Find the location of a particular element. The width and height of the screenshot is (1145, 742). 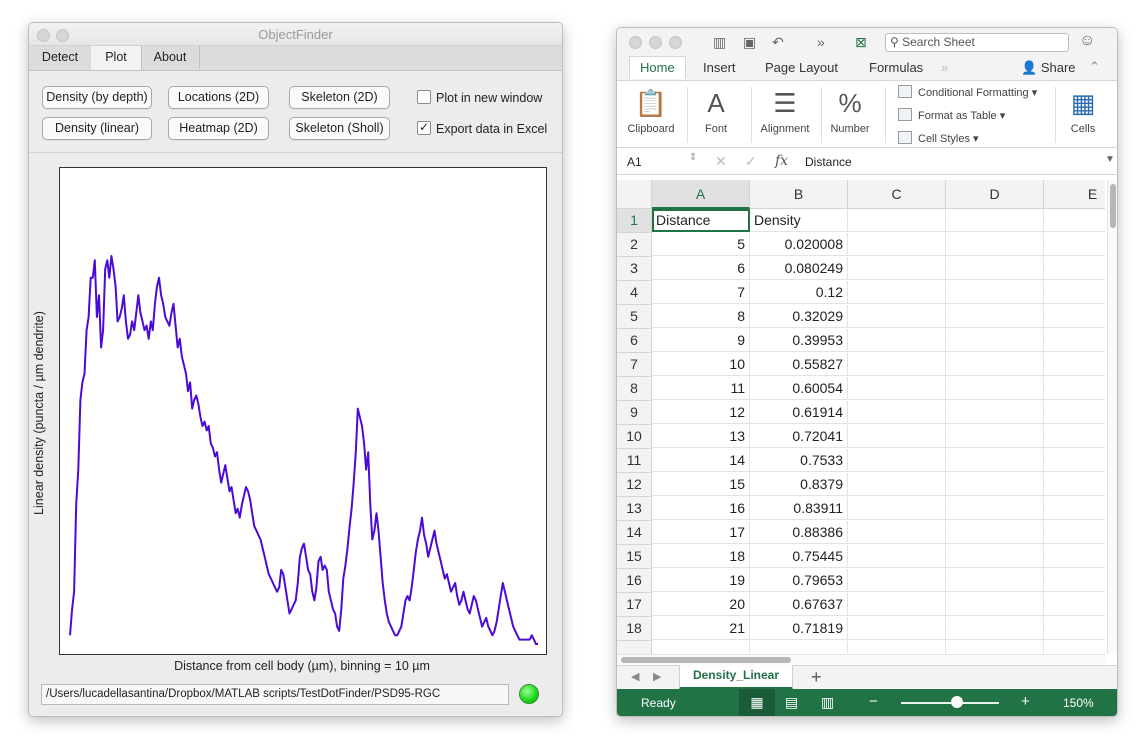

vertical-scrollbar is located at coordinates (1112, 417).